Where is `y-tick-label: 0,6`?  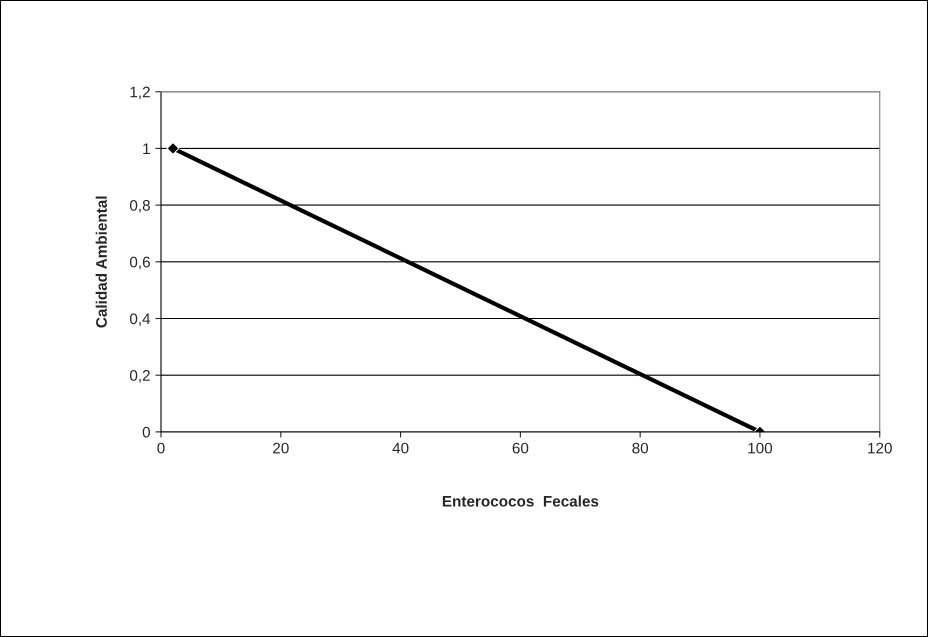 y-tick-label: 0,6 is located at coordinates (140, 263).